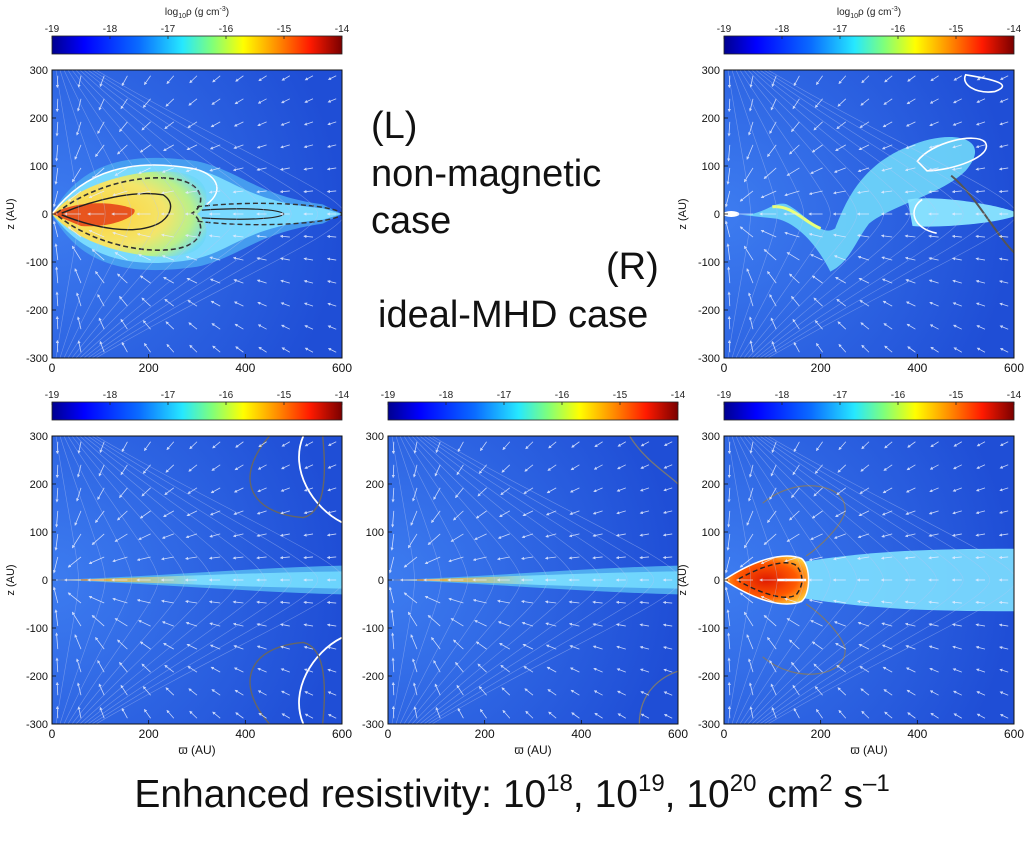 The image size is (1024, 843). What do you see at coordinates (532, 750) in the screenshot?
I see `x-axis-label: ϖ (AU)` at bounding box center [532, 750].